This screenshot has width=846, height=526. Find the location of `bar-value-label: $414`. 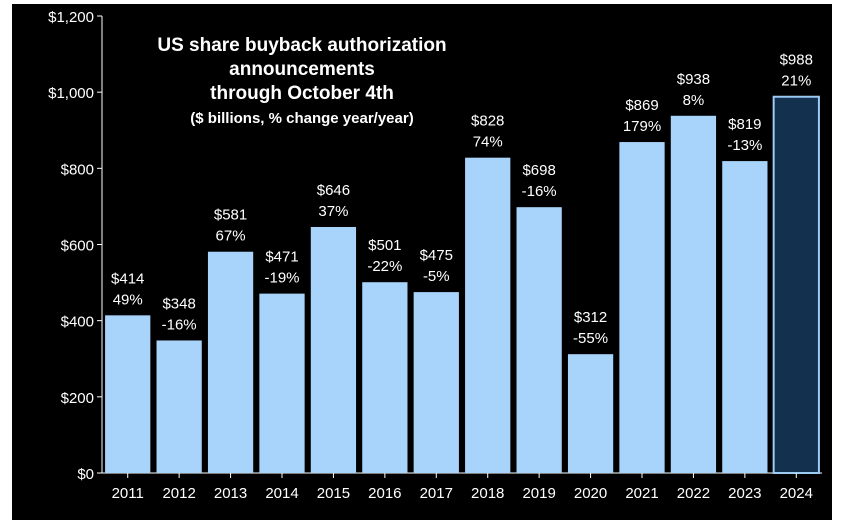

bar-value-label: $414 is located at coordinates (127, 278).